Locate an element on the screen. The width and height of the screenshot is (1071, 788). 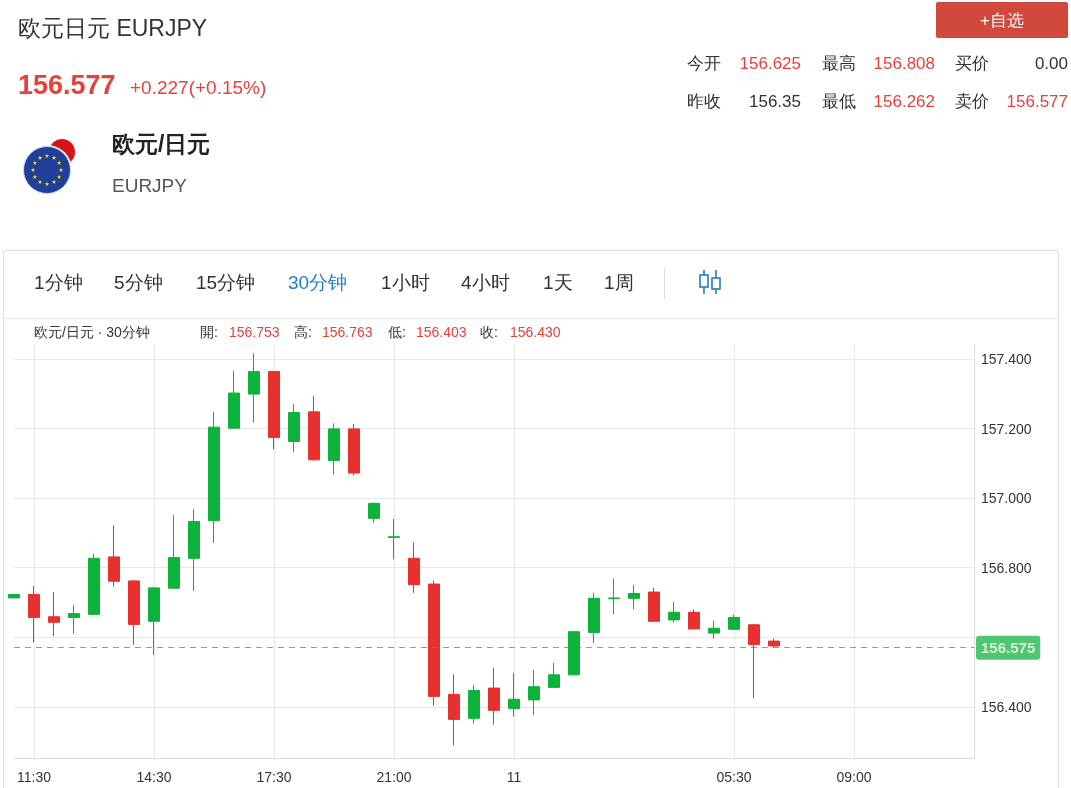
text: 156.763 is located at coordinates (347, 332).